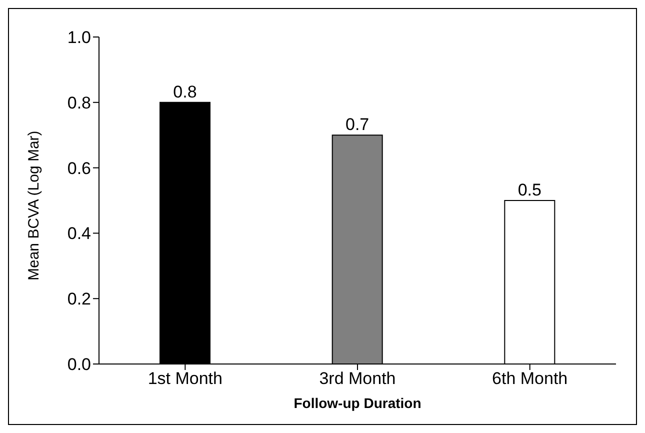 The width and height of the screenshot is (645, 433). What do you see at coordinates (79, 234) in the screenshot?
I see `y-tick-label: 0.4` at bounding box center [79, 234].